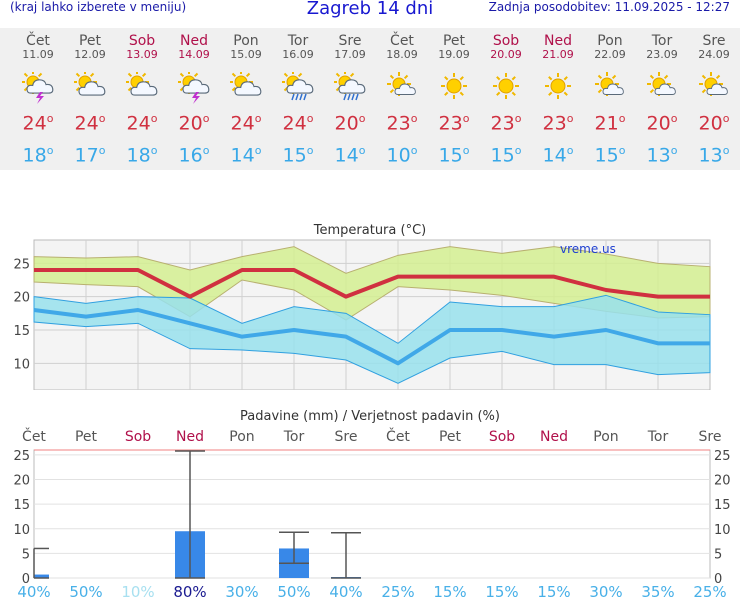 The image size is (740, 600). I want to click on day-name: Sob, so click(506, 41).